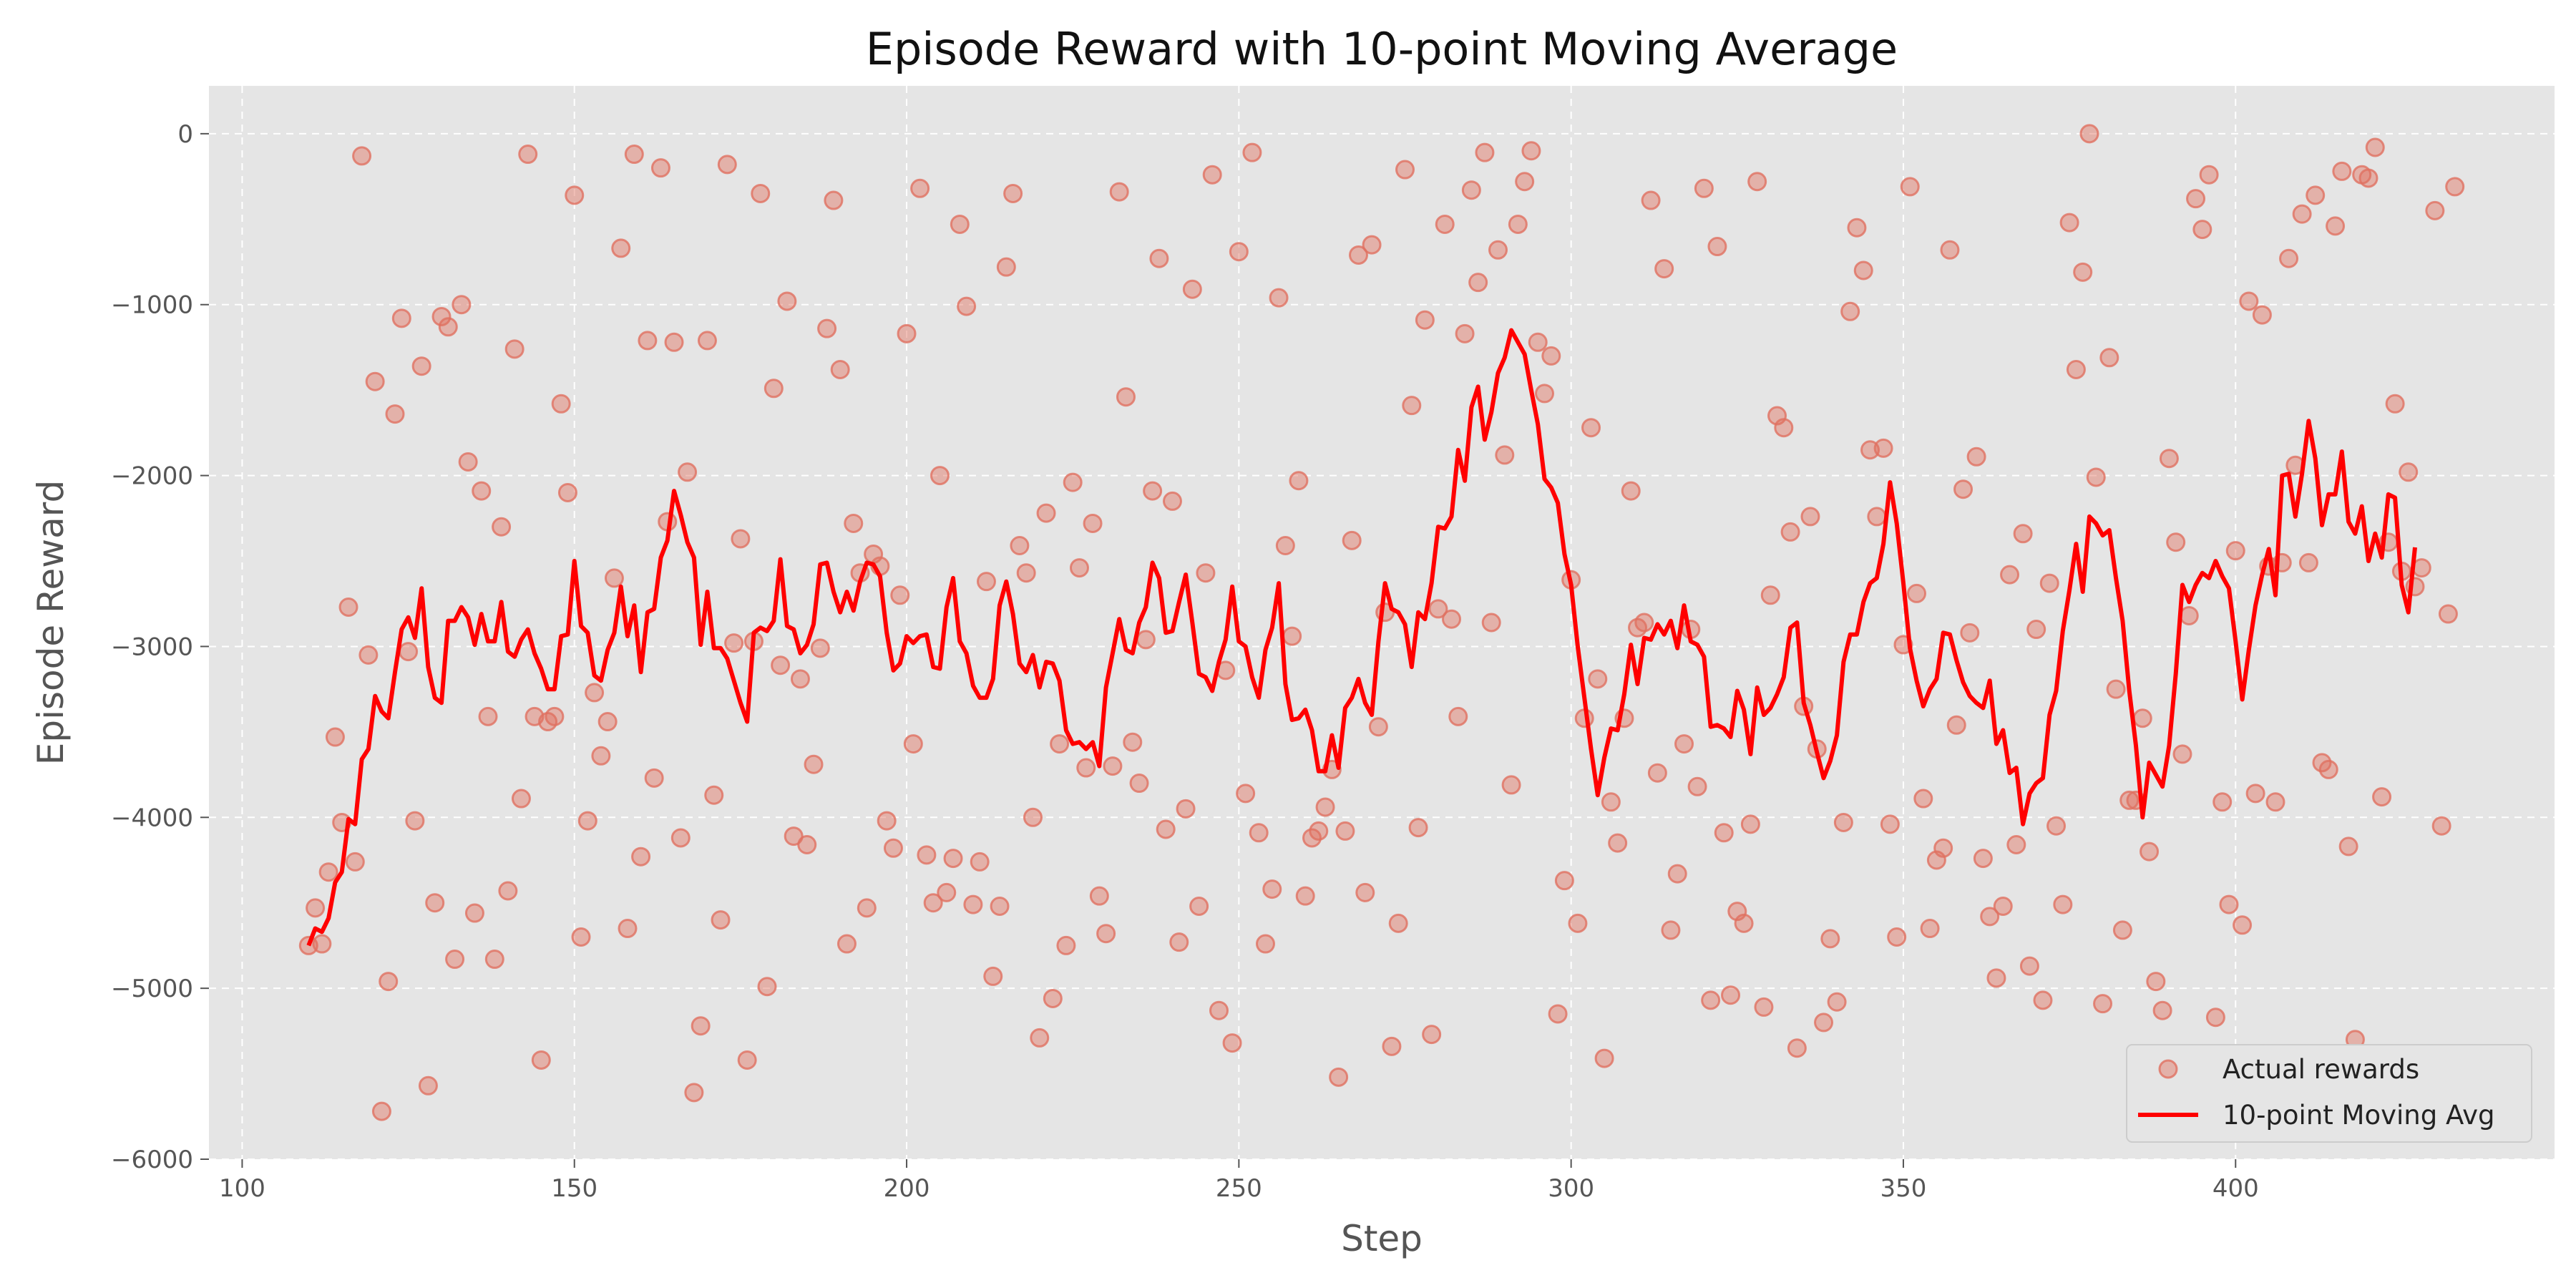 The image size is (2576, 1288). What do you see at coordinates (2168, 1069) in the screenshot?
I see `legend-marker-actual-rewards` at bounding box center [2168, 1069].